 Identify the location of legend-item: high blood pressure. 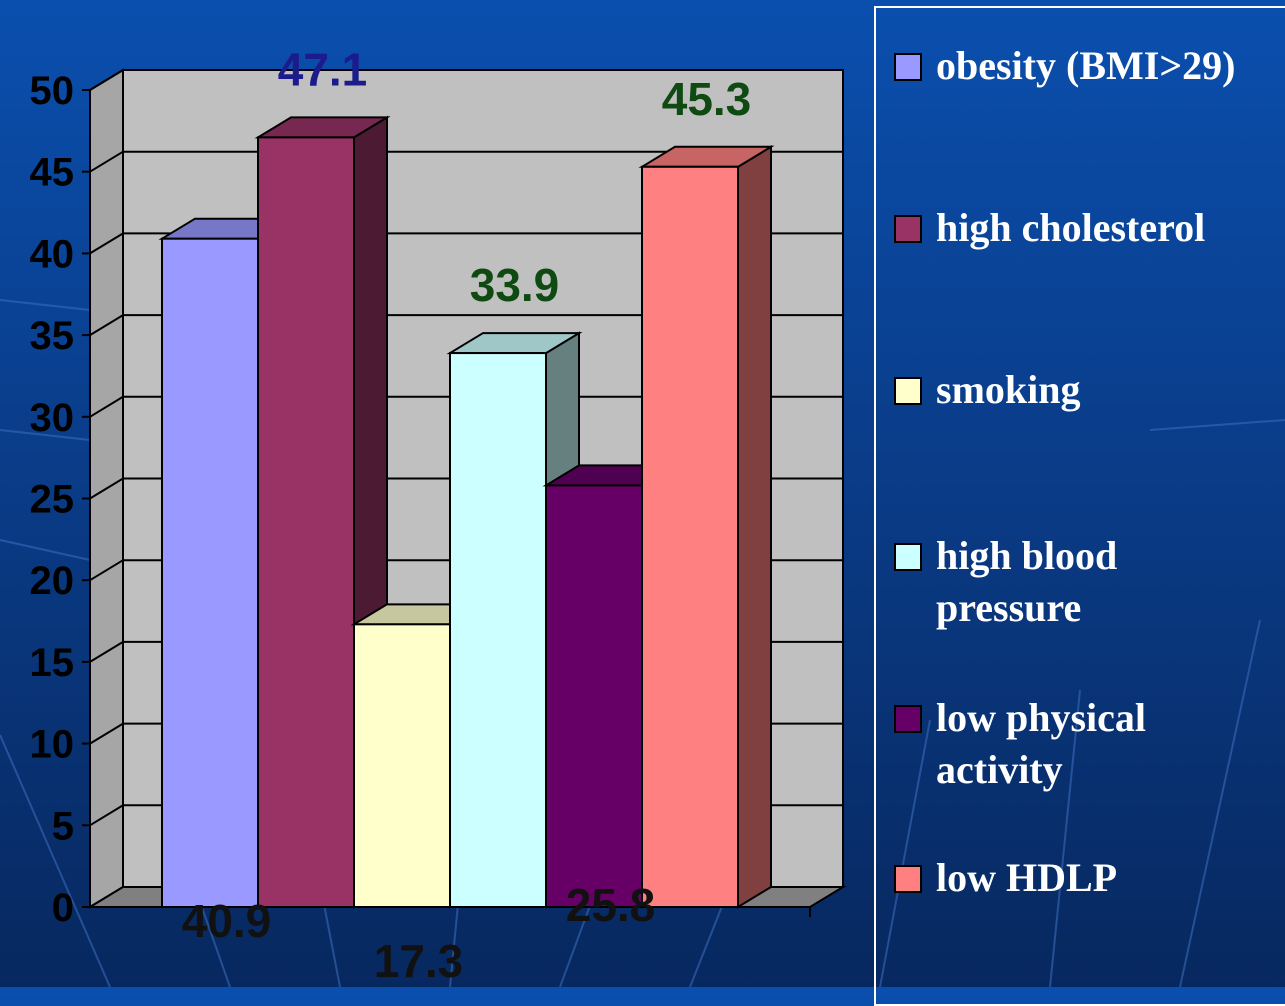
(1084, 582).